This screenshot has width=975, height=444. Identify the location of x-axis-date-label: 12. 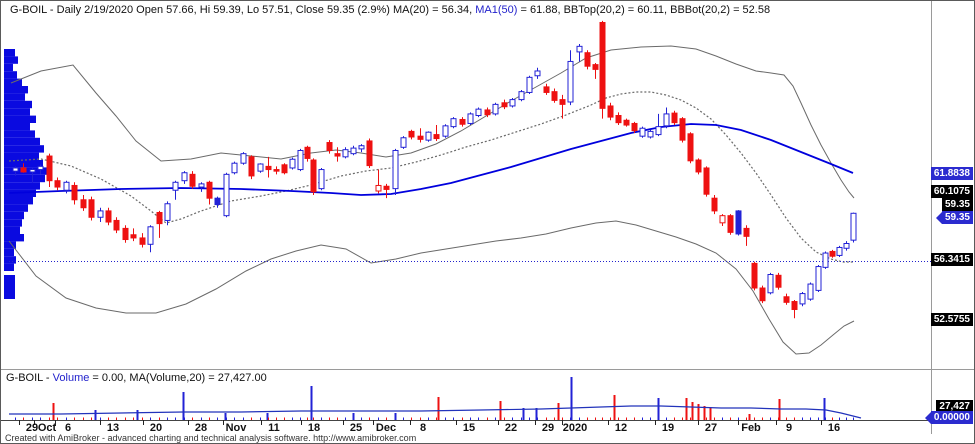
(621, 428).